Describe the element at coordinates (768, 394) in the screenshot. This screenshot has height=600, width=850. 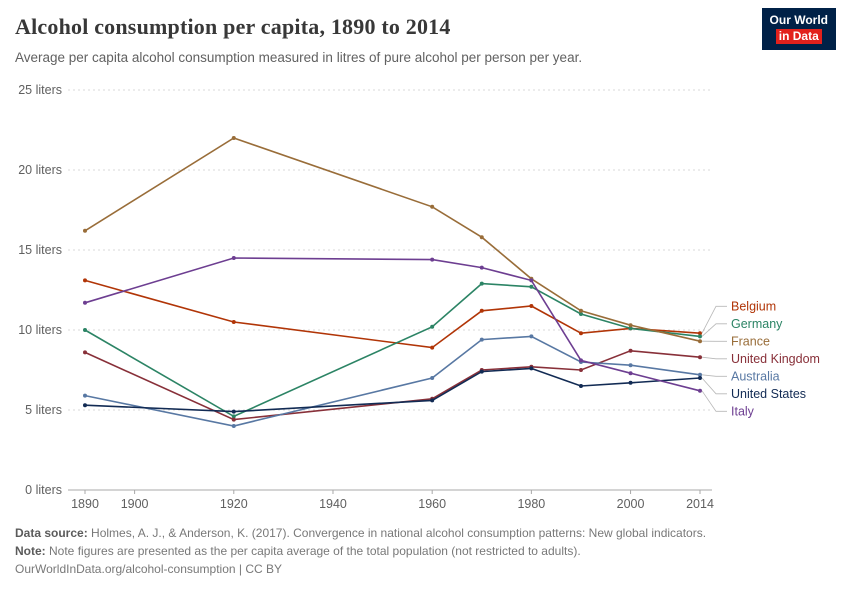
I see `legend-label-united-states: United States` at that location.